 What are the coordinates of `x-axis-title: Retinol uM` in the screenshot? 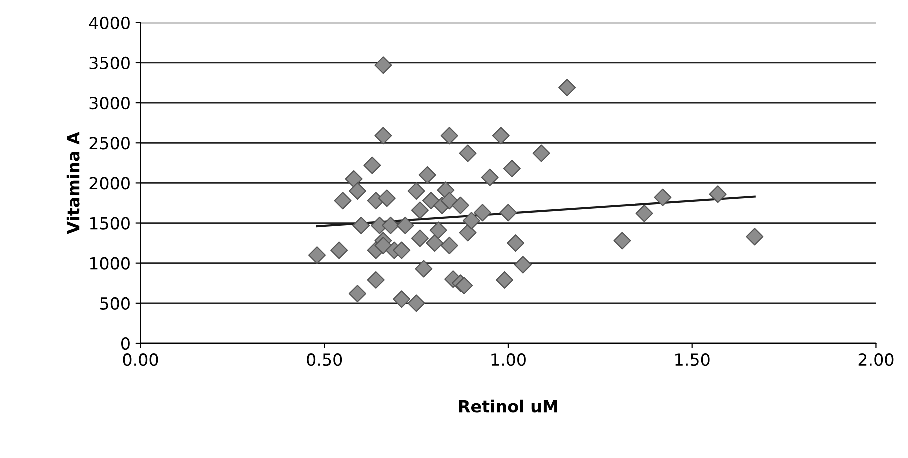 It's located at (508, 406).